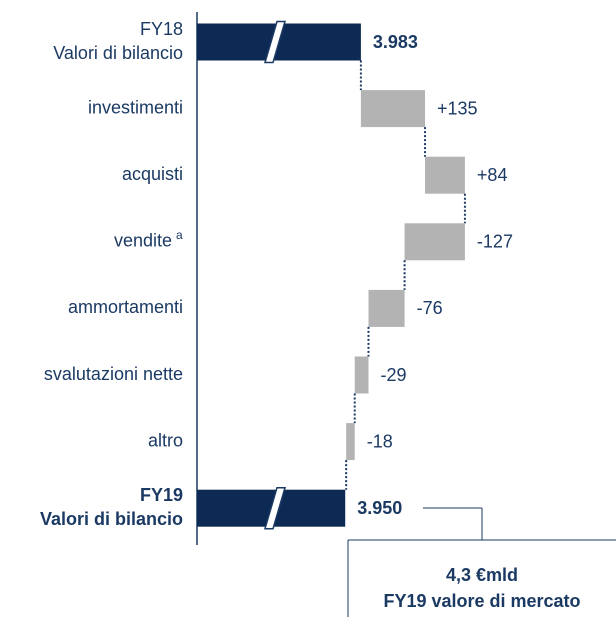  I want to click on category-label: ammortamenti, so click(125, 307).